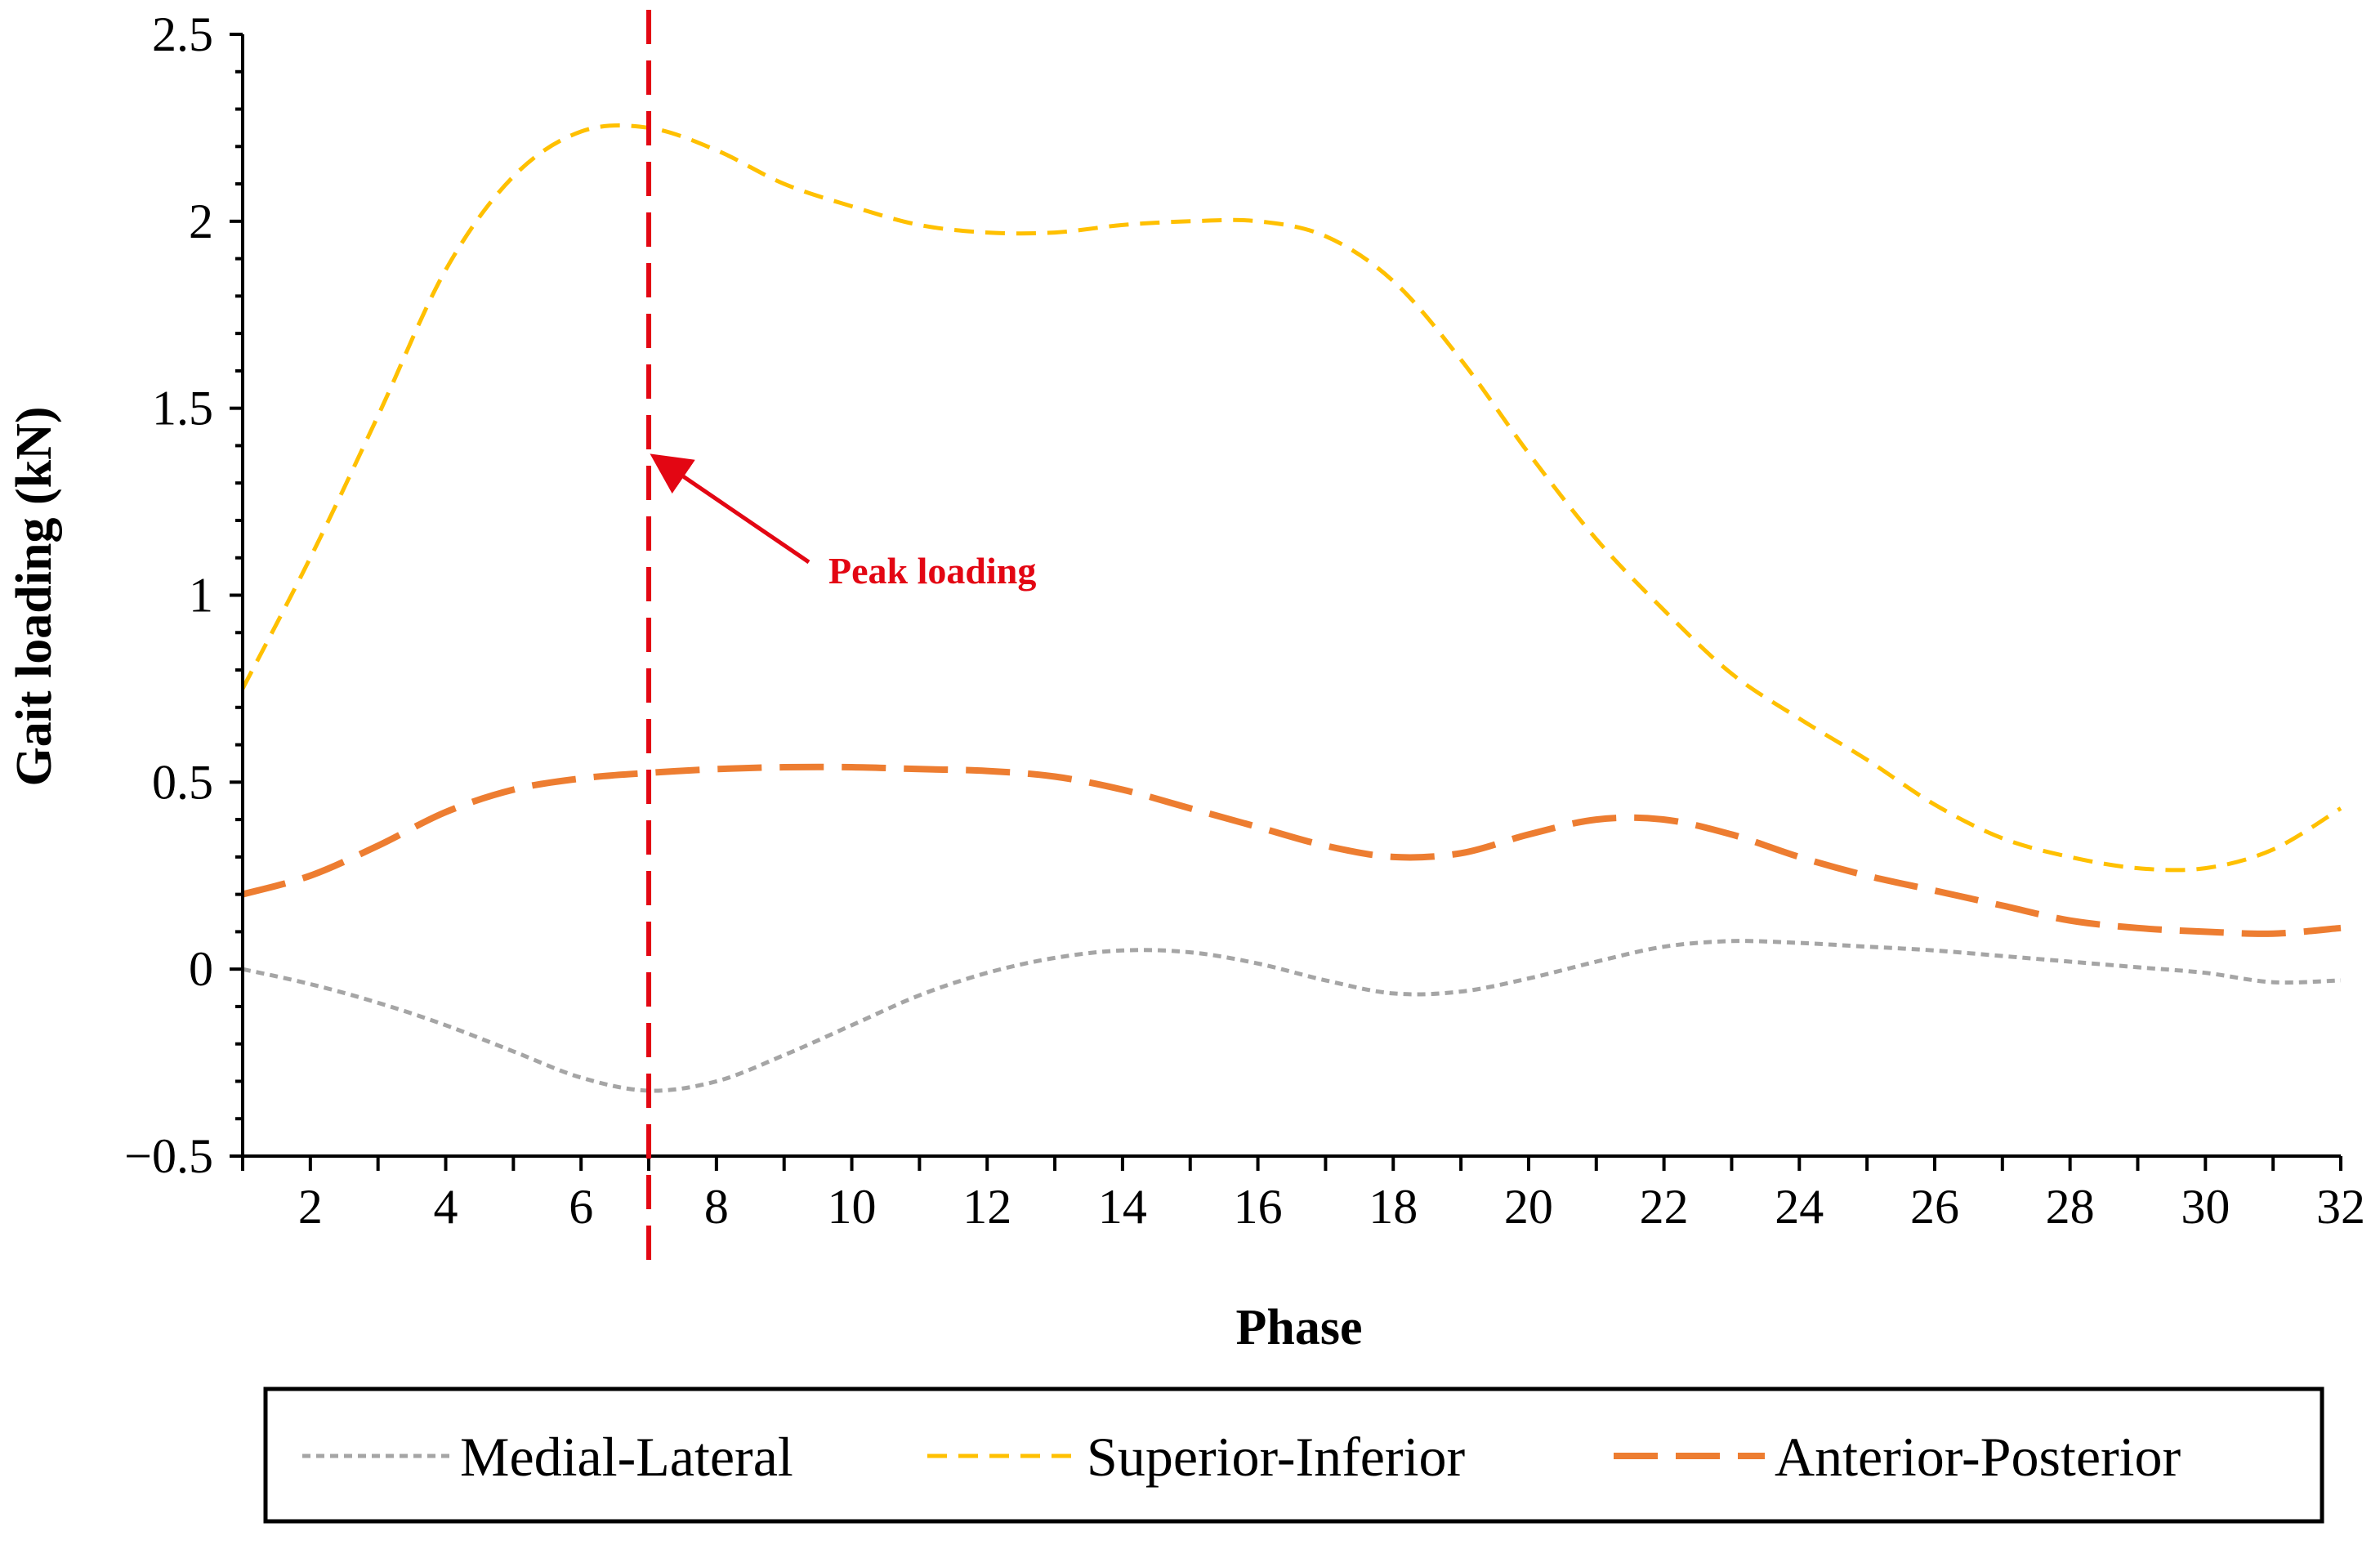  I want to click on y-tick-label: 2.5, so click(182, 34).